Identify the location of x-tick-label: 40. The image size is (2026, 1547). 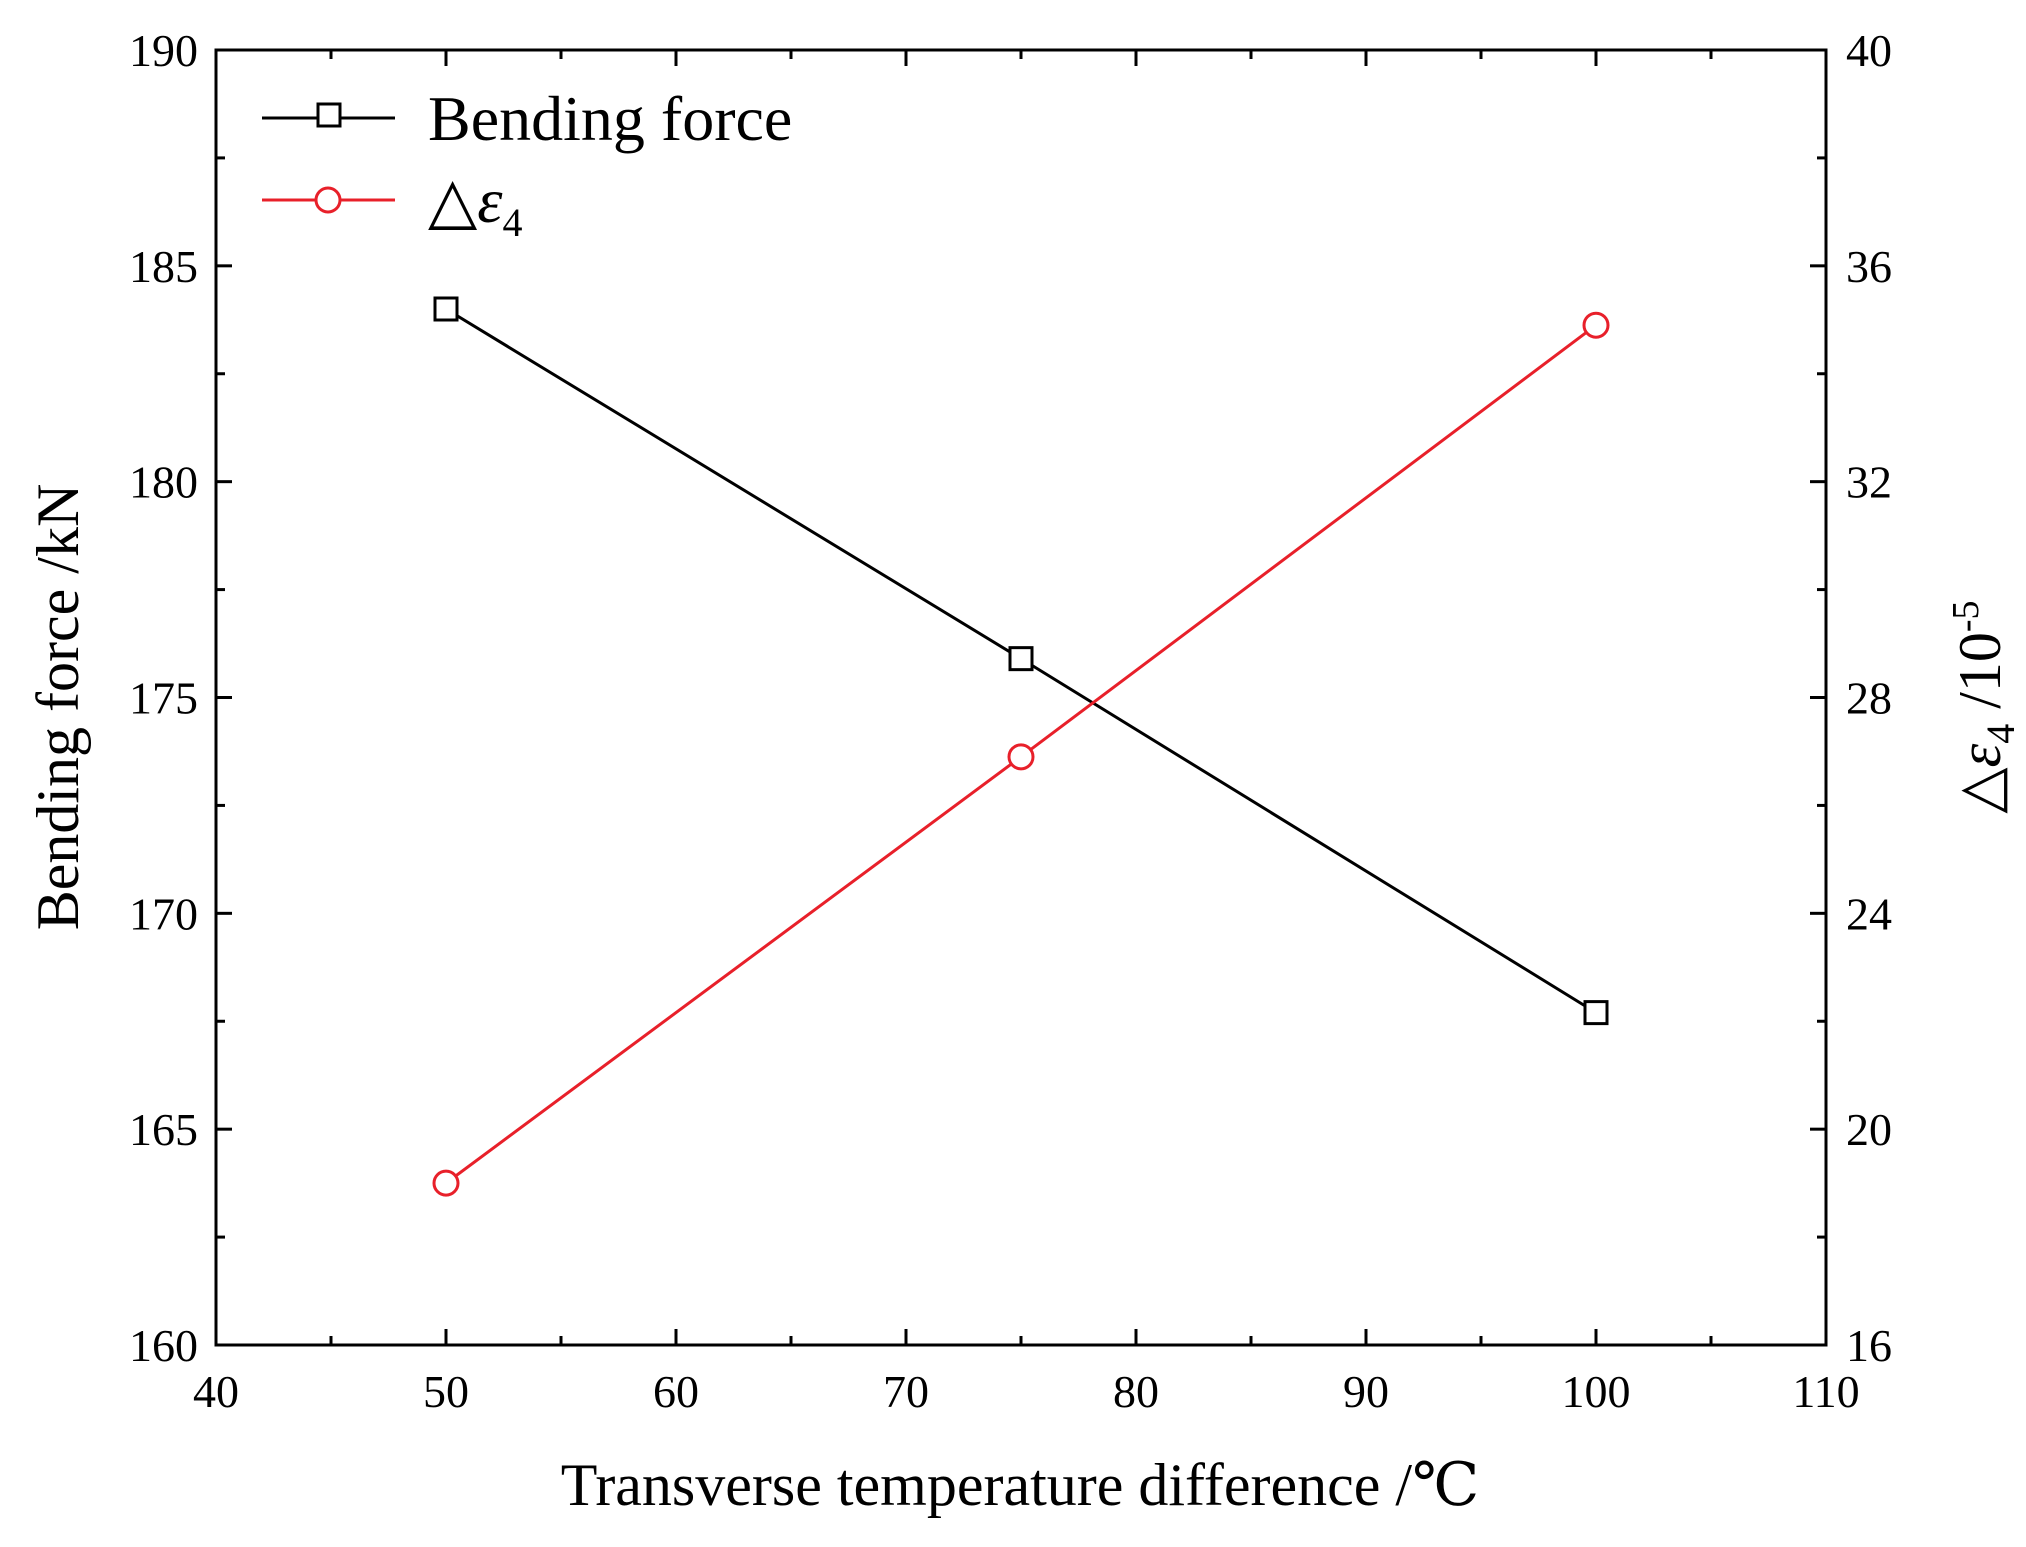
(216, 1391).